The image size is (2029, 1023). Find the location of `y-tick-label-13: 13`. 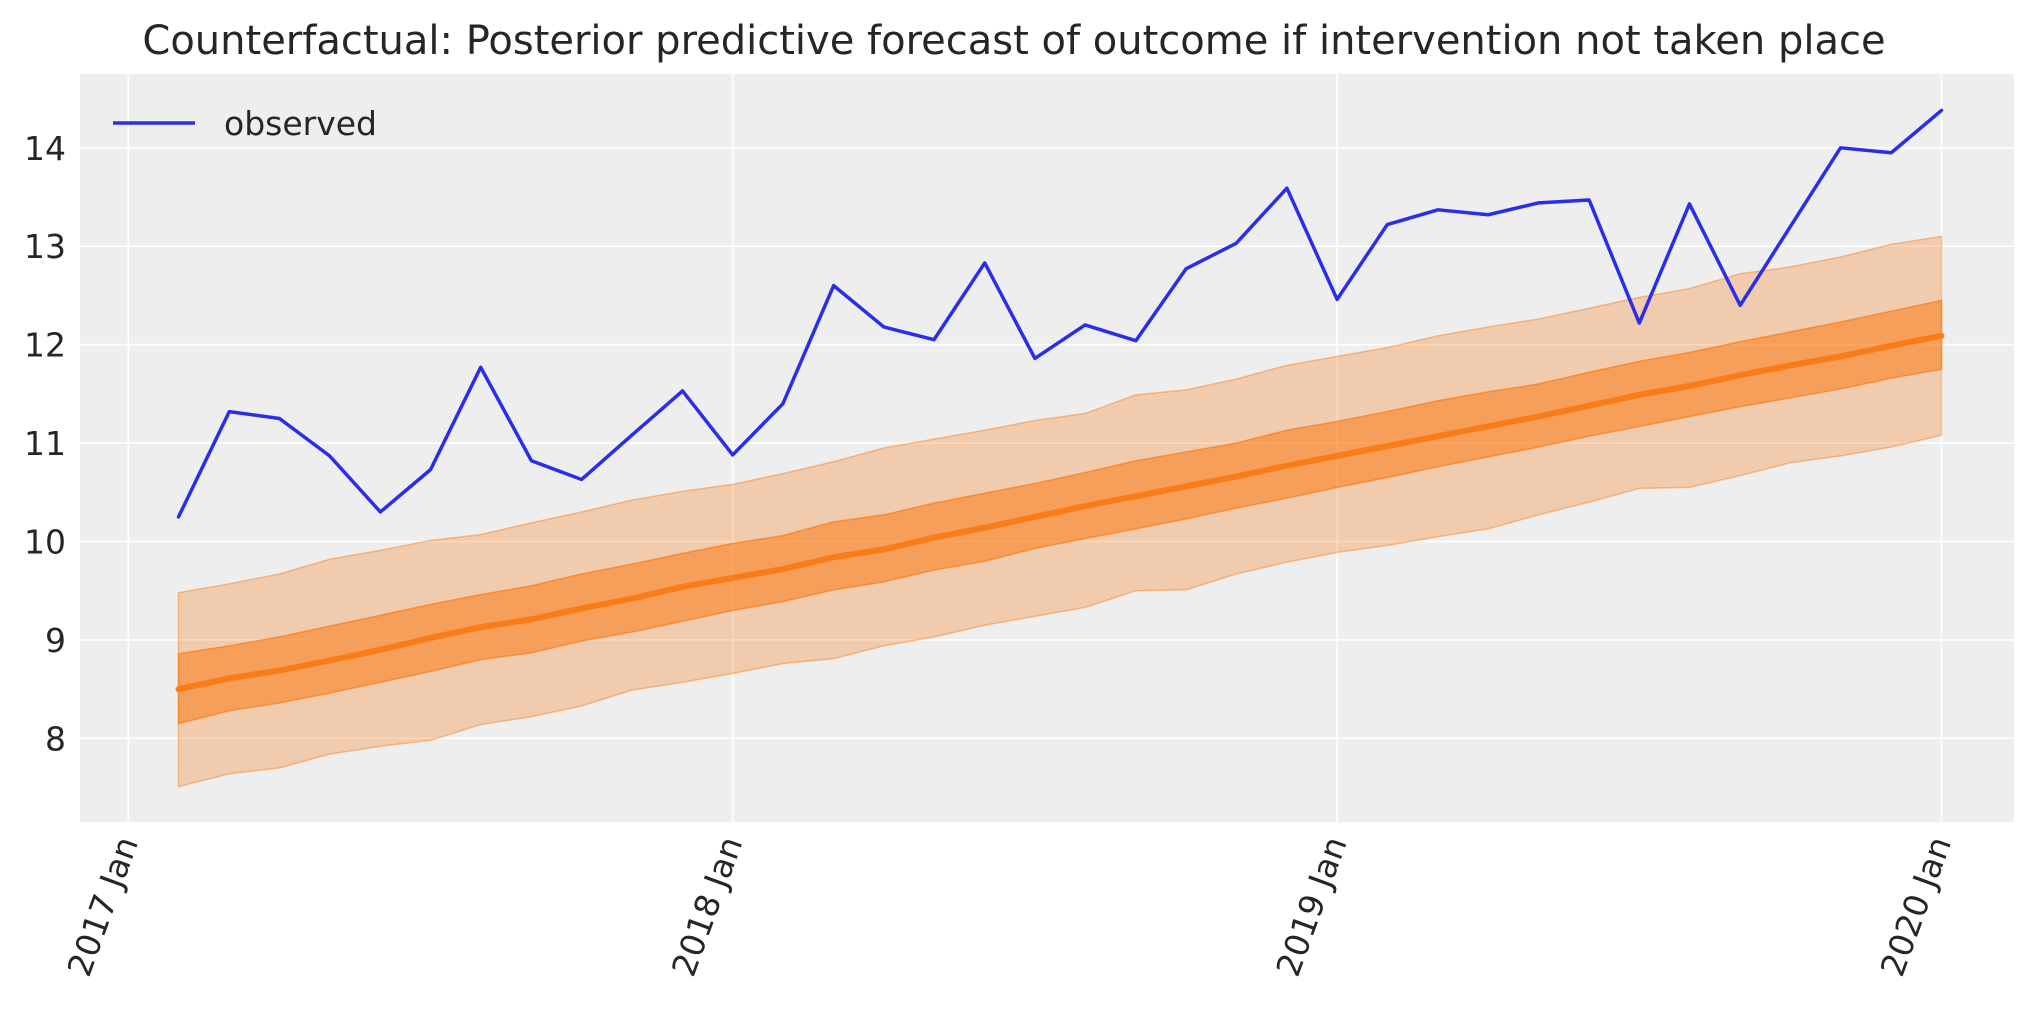

y-tick-label-13: 13 is located at coordinates (45, 246).